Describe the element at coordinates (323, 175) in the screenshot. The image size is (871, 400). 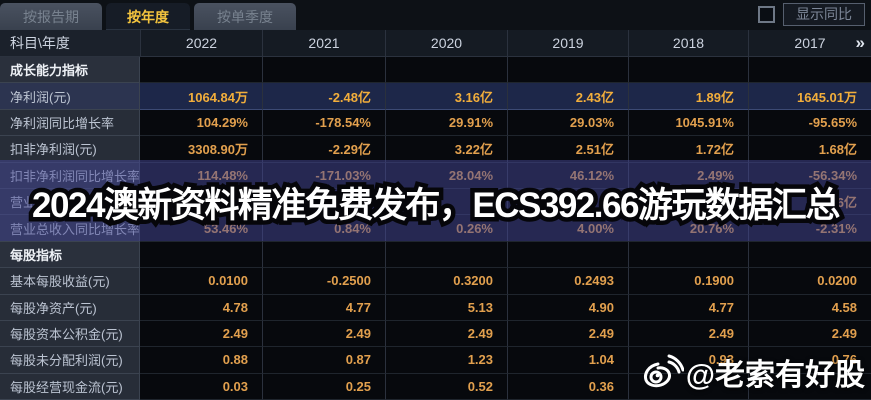
I see `cell: -171.03%` at that location.